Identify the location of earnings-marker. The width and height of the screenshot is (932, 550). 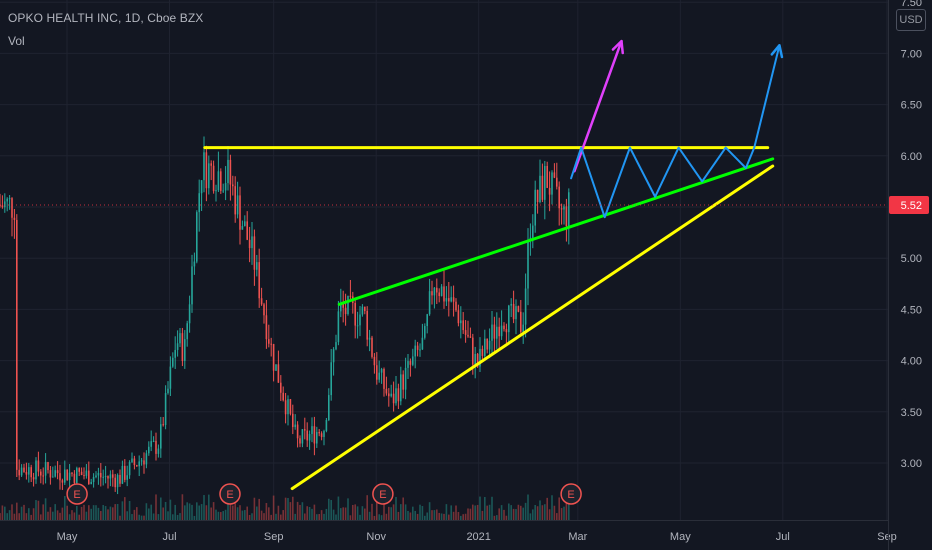
(77, 494).